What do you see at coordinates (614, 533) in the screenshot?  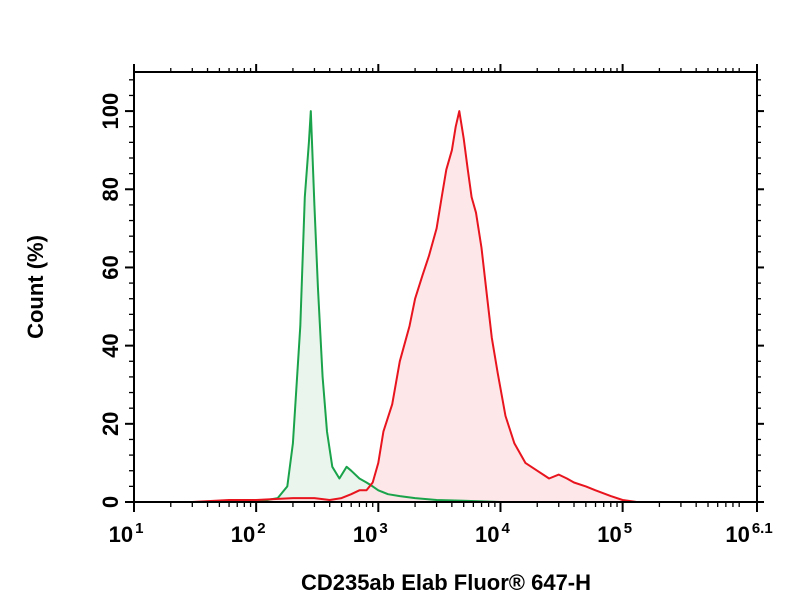 I see `x-tick-label: 10 5` at bounding box center [614, 533].